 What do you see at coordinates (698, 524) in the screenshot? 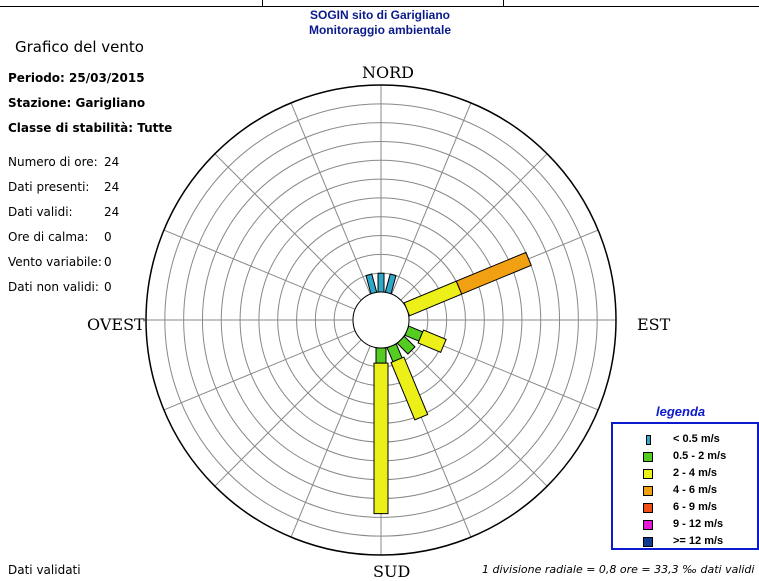
I see `legend-label: 9 - 12 m/s` at bounding box center [698, 524].